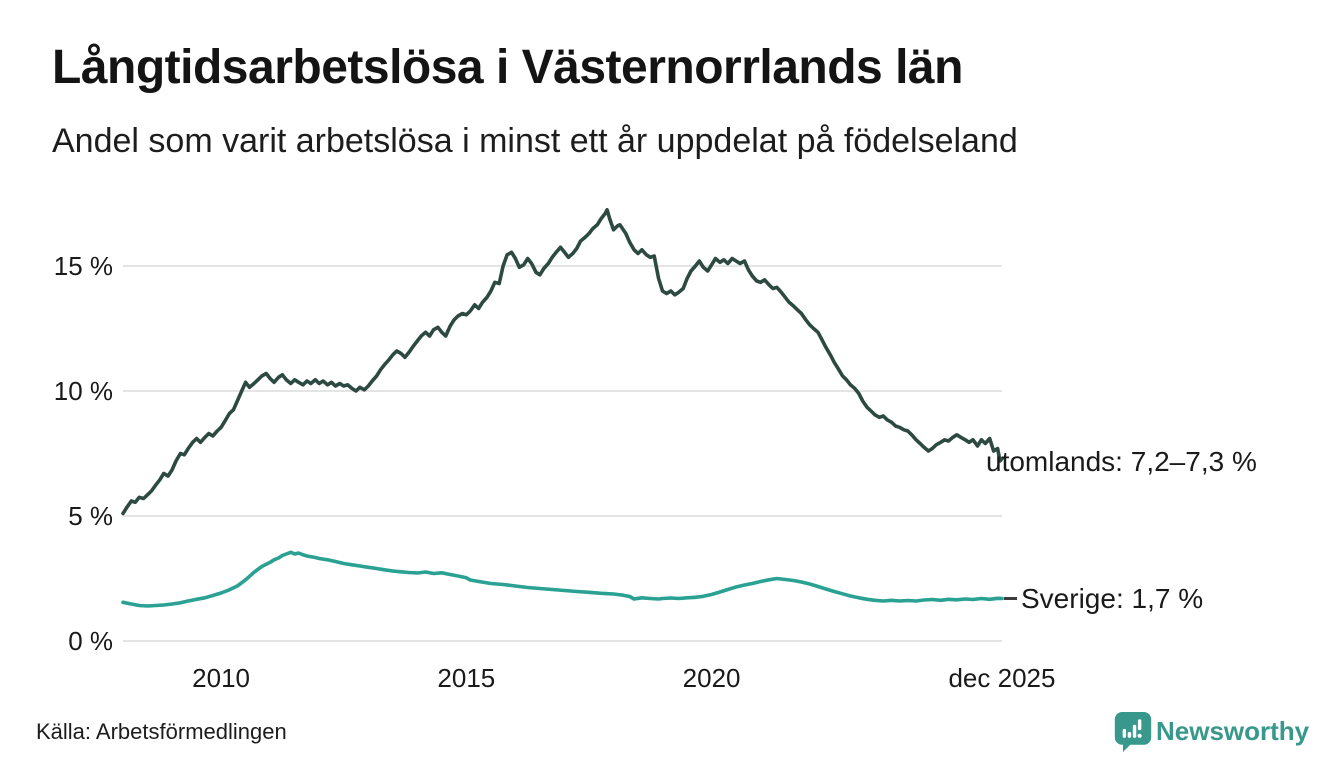 The image size is (1340, 780). Describe the element at coordinates (466, 678) in the screenshot. I see `x-tick-label-2015: 2015` at that location.